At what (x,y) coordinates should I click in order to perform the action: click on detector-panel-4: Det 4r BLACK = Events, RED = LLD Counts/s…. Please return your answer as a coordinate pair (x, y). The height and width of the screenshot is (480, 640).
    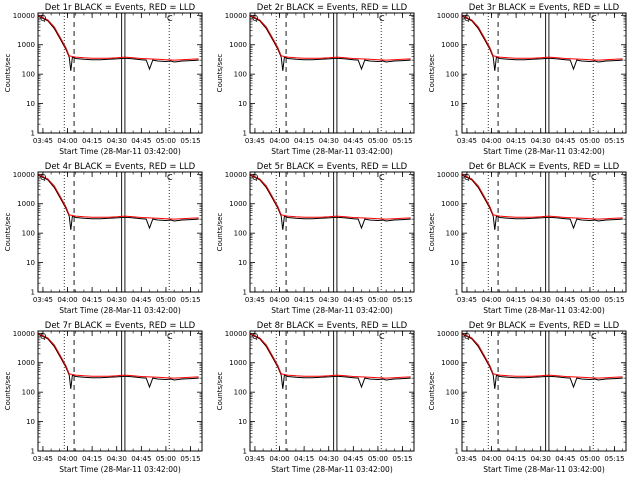
    Looking at the image, I should click on (103, 238).